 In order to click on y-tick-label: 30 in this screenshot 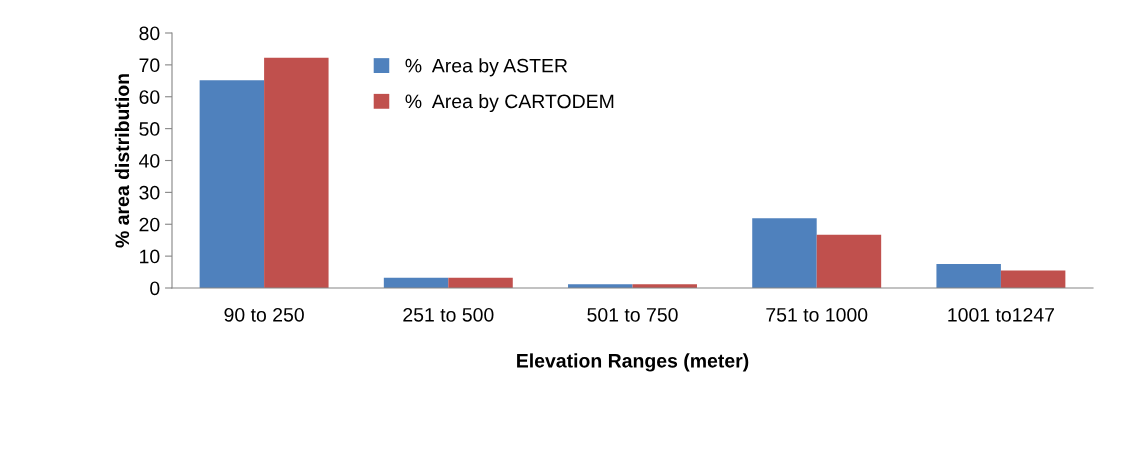, I will do `click(149, 192)`.